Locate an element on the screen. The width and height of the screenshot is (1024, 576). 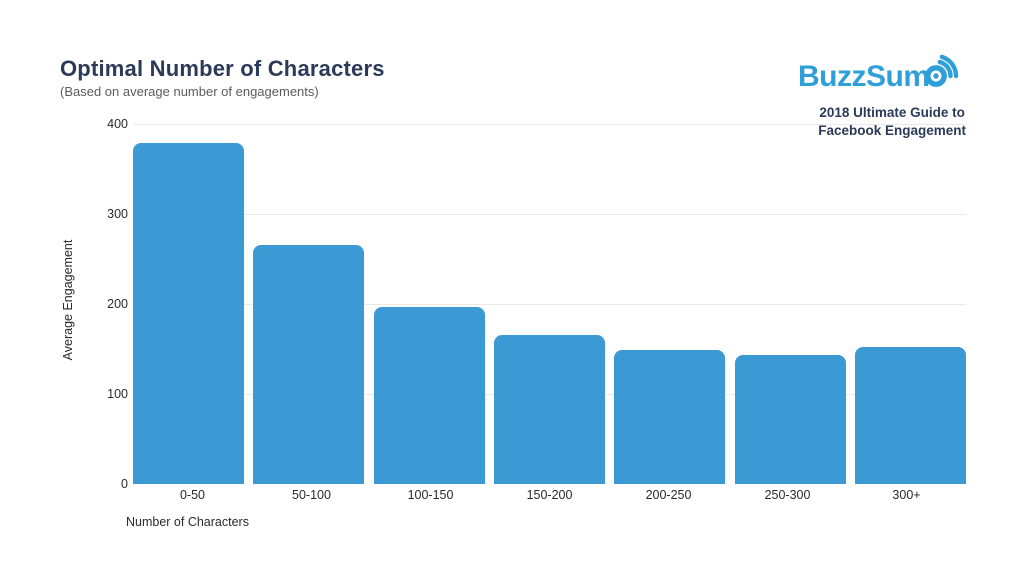
x-tick-label: 50-100 is located at coordinates (311, 495).